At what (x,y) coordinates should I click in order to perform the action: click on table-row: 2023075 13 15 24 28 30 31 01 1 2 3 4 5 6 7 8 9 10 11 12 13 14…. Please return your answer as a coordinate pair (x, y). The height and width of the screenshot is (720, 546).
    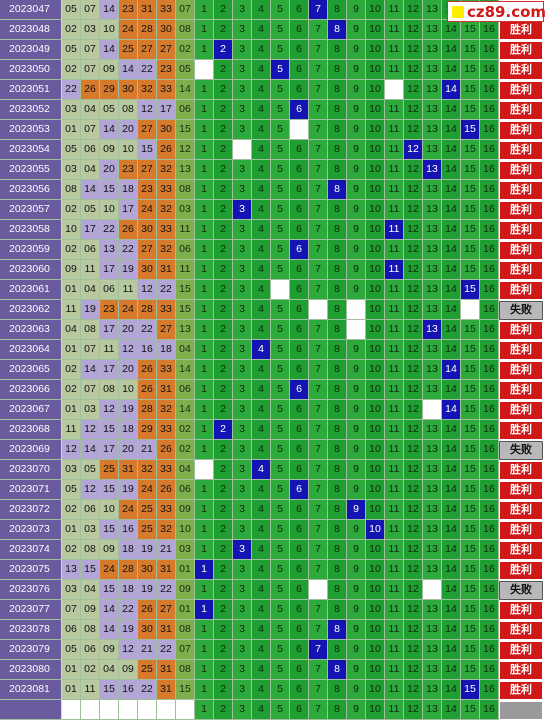
    Looking at the image, I should click on (273, 570).